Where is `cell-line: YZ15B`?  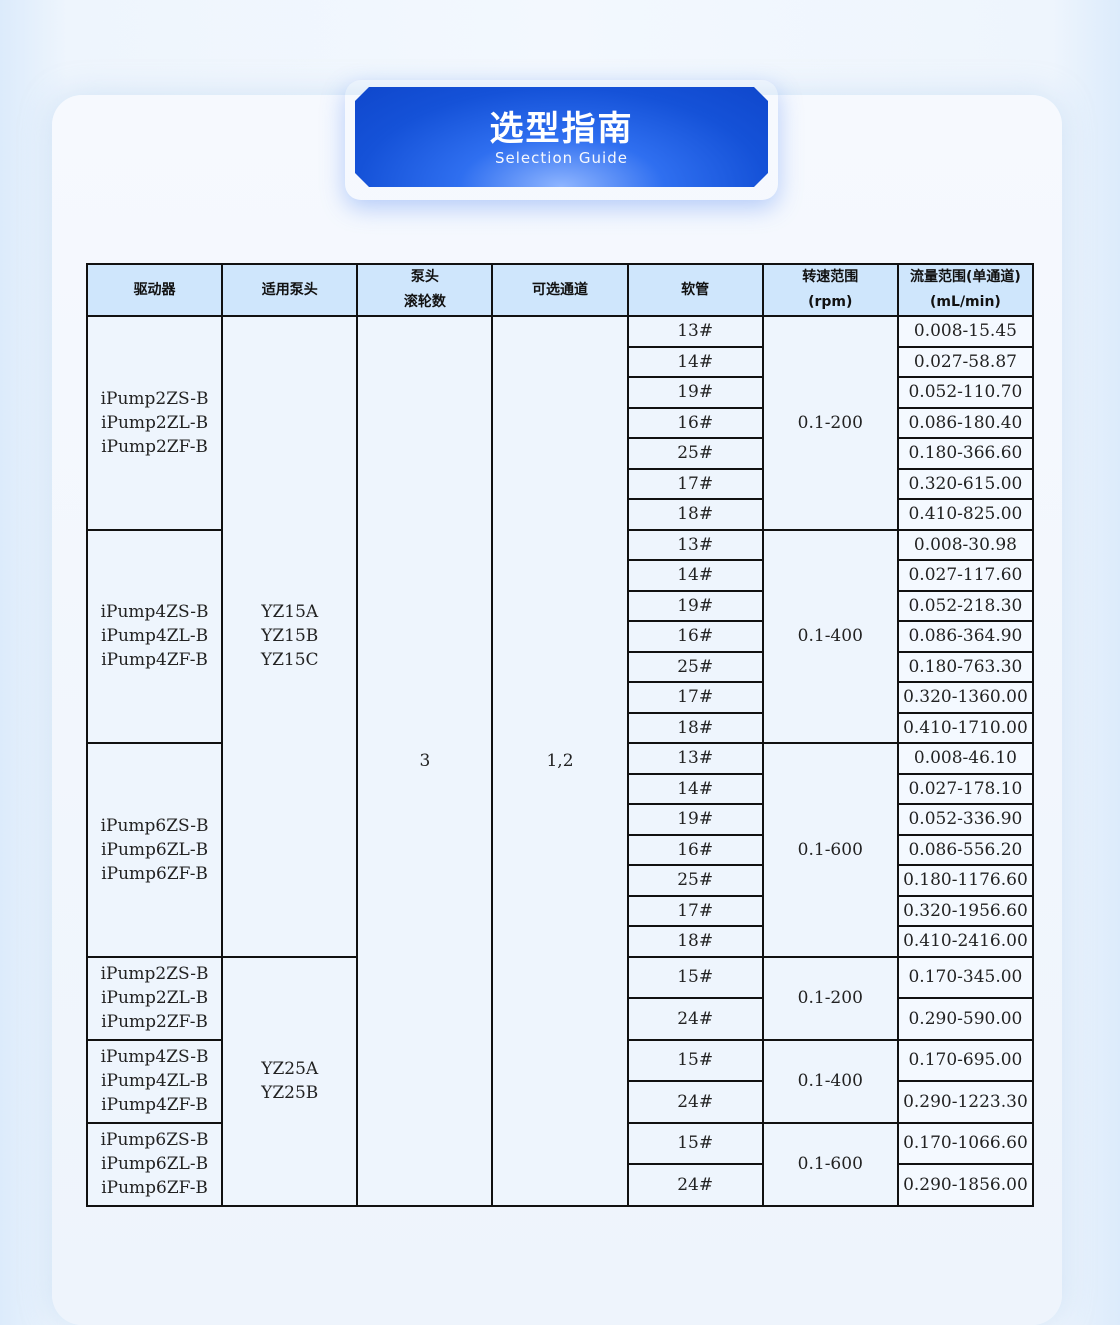
cell-line: YZ15B is located at coordinates (290, 636).